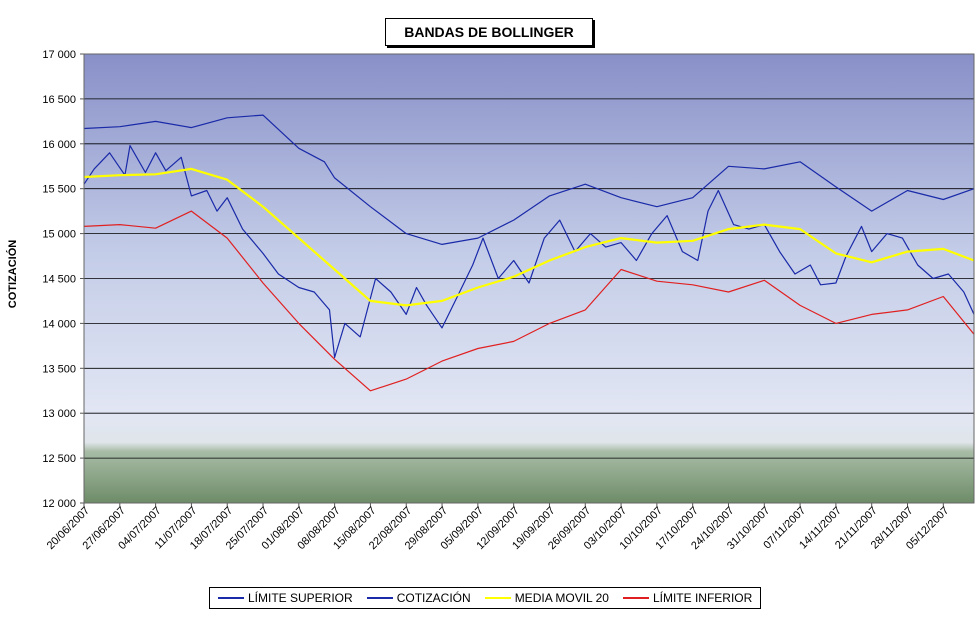 This screenshot has height=620, width=980. I want to click on y-tick-label: 14 000, so click(59, 324).